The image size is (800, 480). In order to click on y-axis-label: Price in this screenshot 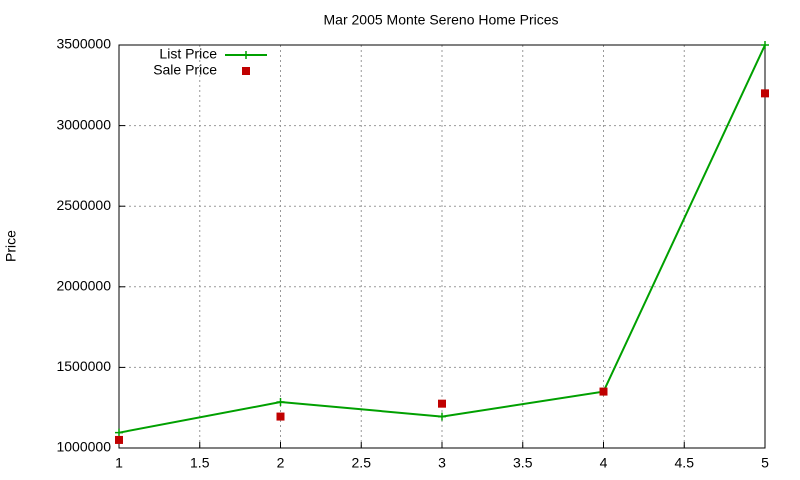, I will do `click(11, 246)`.